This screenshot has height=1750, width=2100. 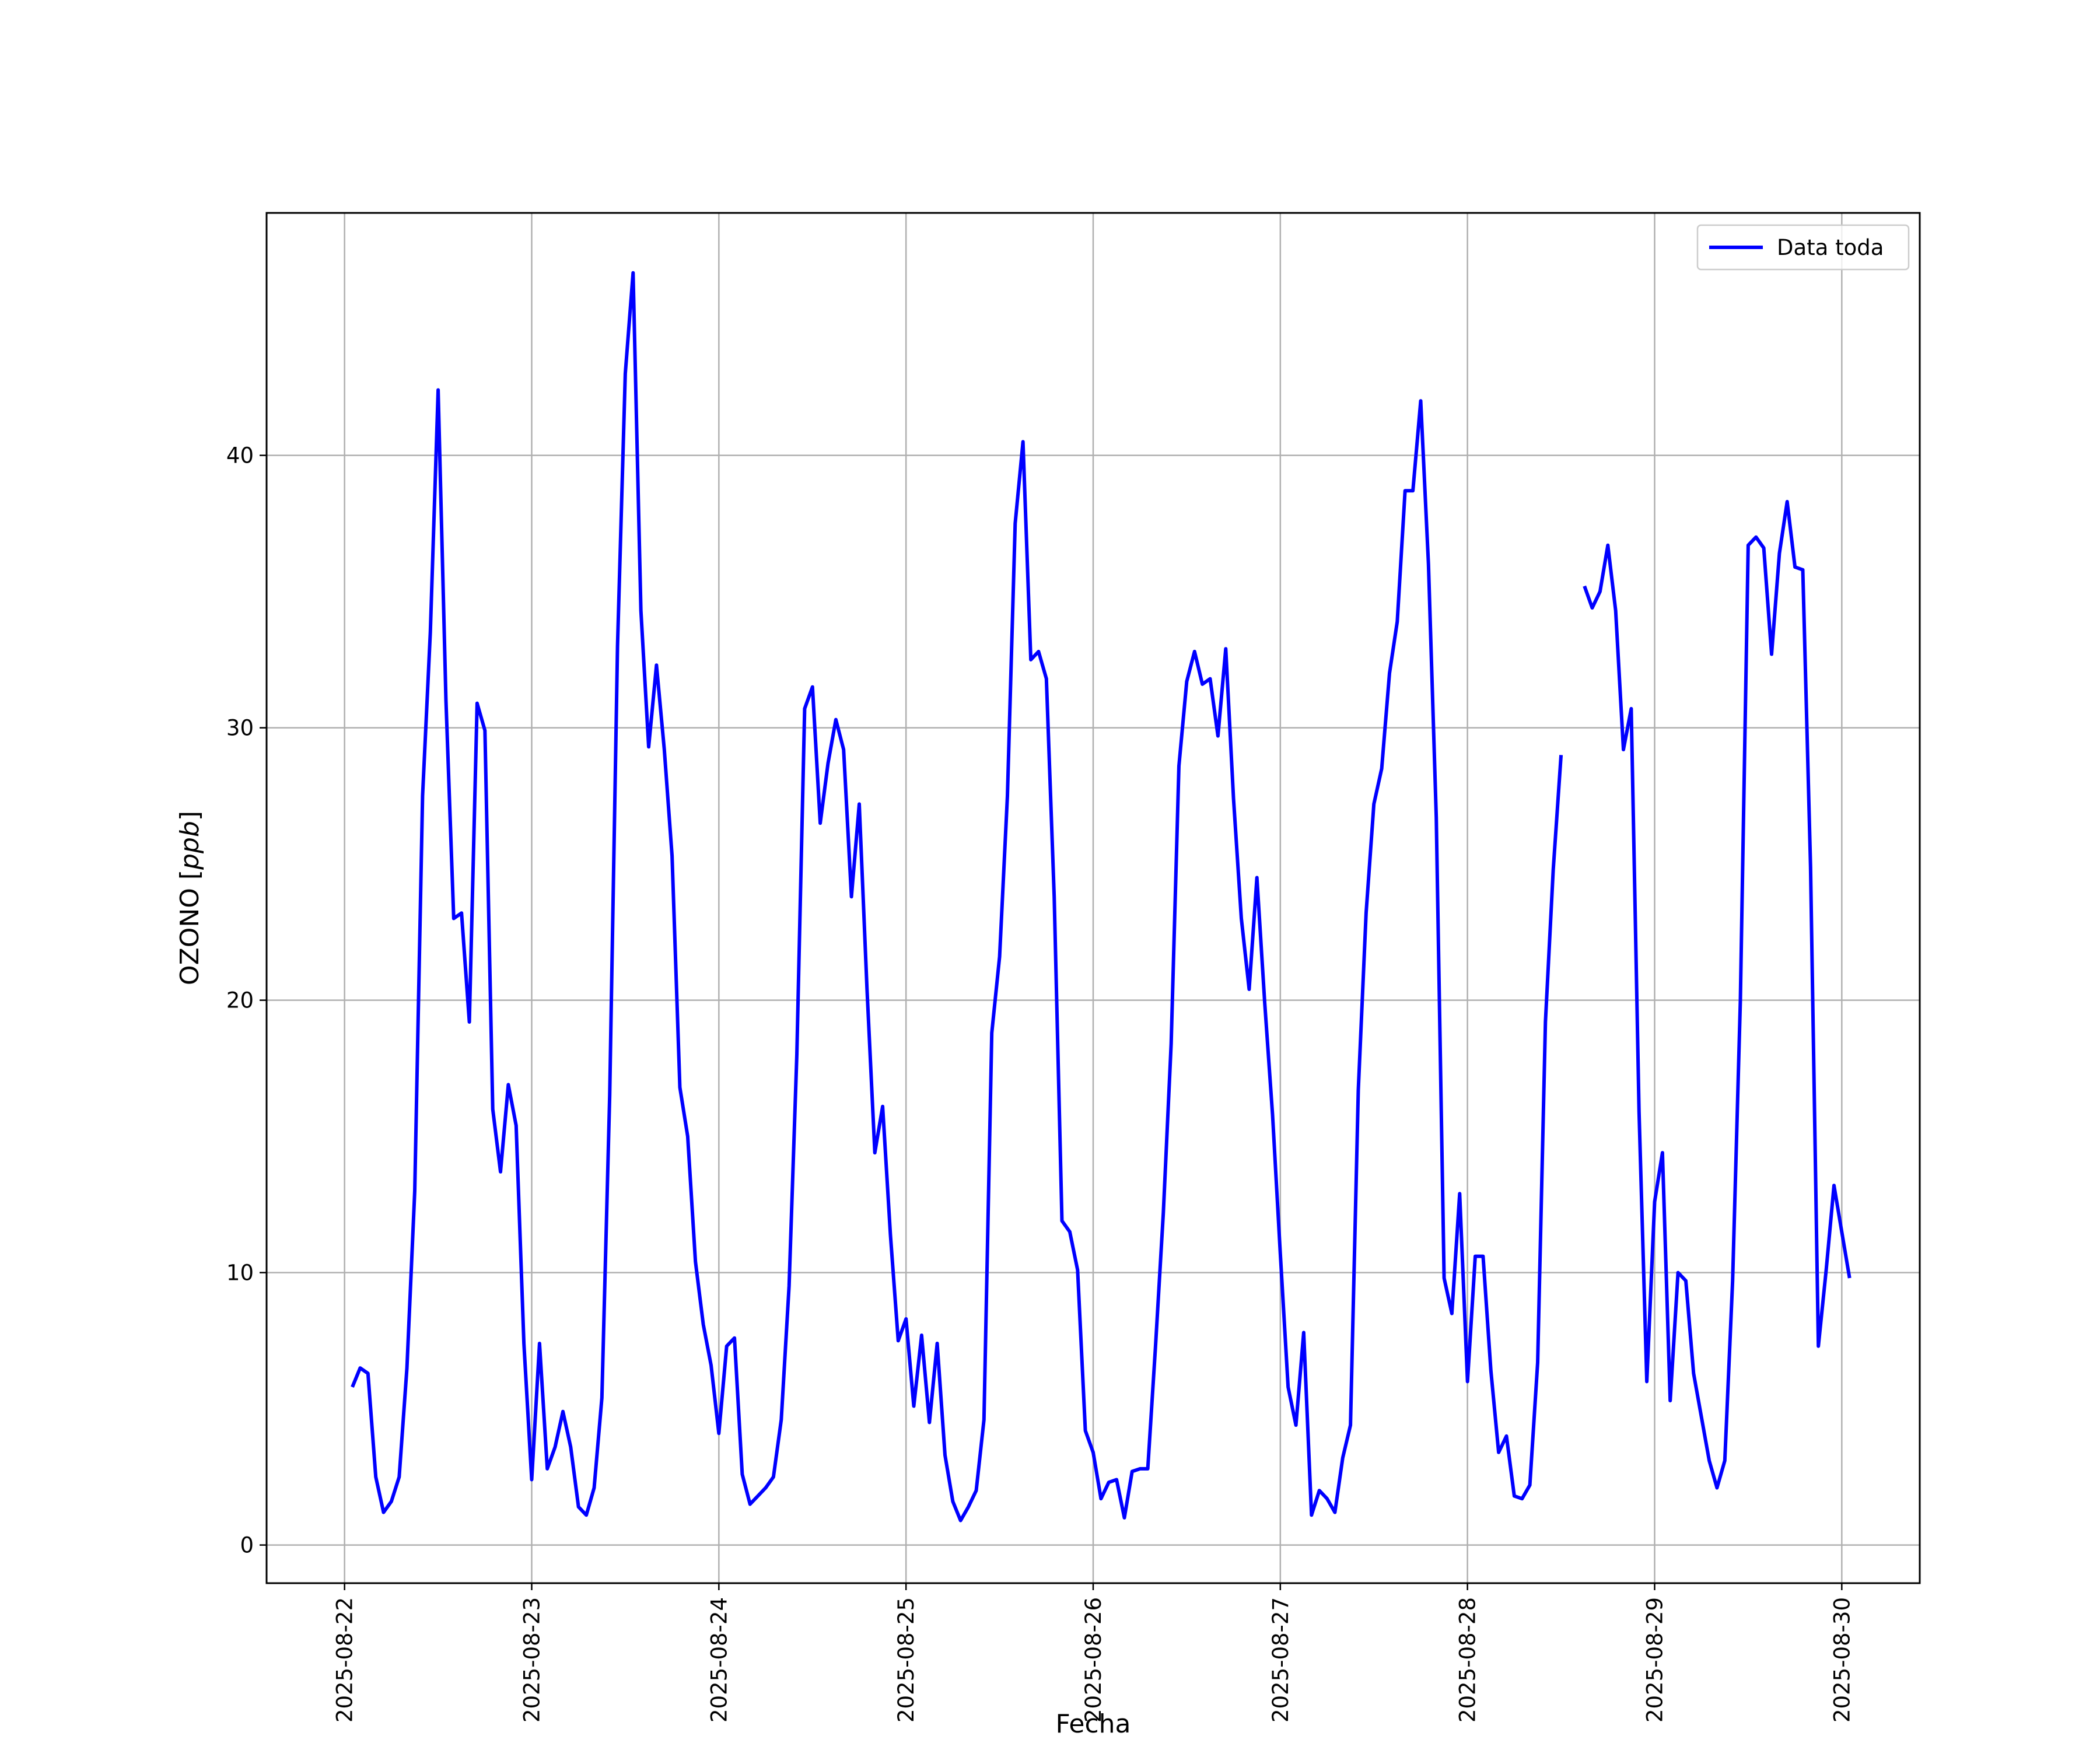 I want to click on legend-label-data-toda: Data toda, so click(x=1831, y=247).